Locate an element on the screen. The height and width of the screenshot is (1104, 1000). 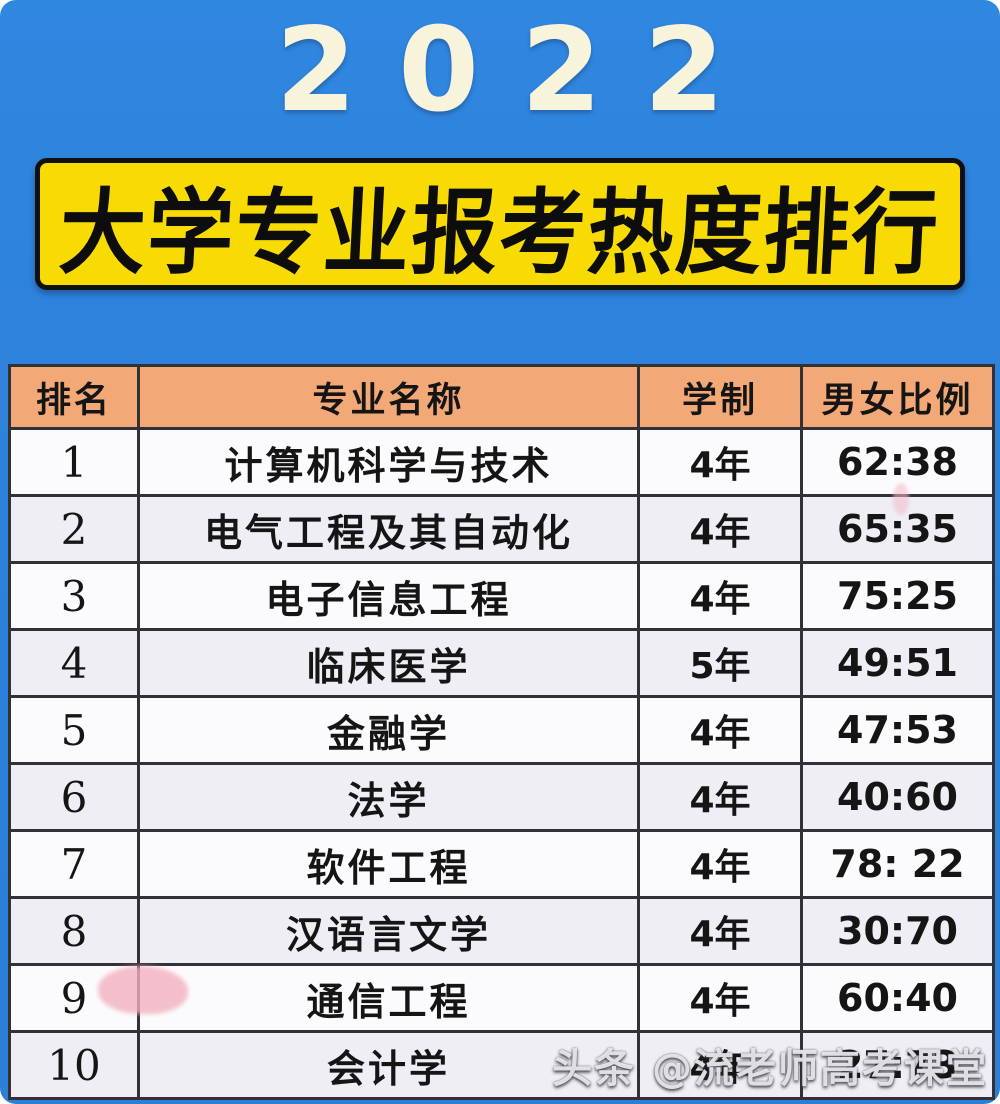
table-row: 3 电子信息工程 4年 75:25 is located at coordinates (501, 596).